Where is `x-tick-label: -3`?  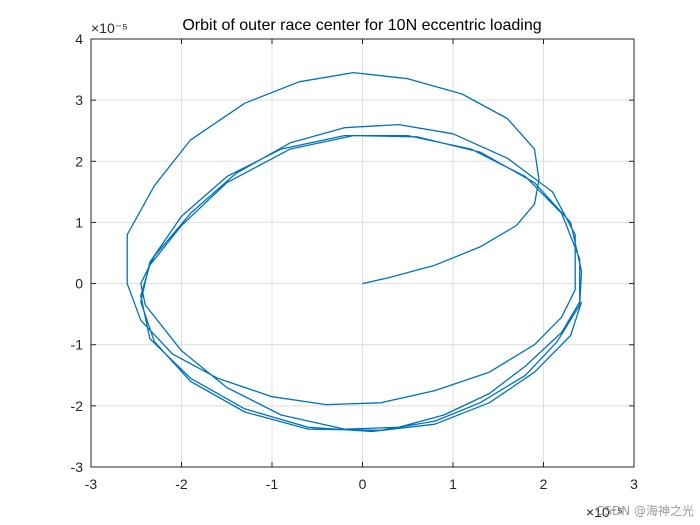 x-tick-label: -3 is located at coordinates (91, 484).